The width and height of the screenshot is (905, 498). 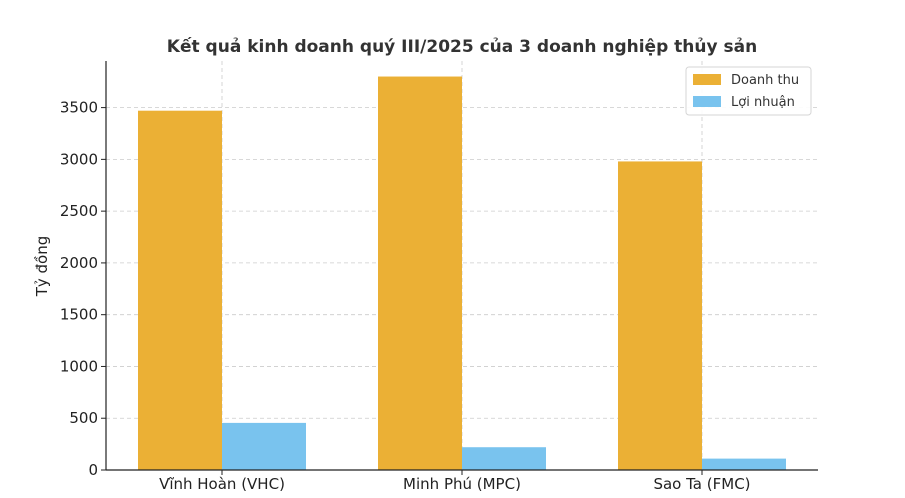 What do you see at coordinates (748, 91) in the screenshot?
I see `legend: Doanh thu Lợi nhuận` at bounding box center [748, 91].